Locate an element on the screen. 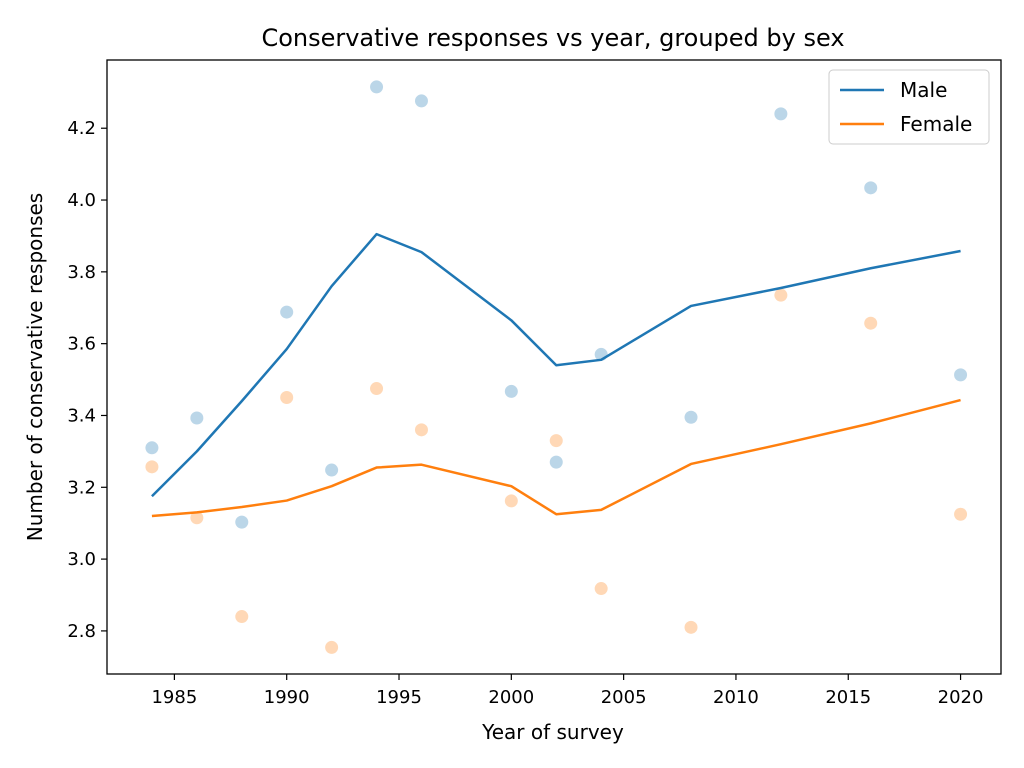 Image resolution: width=1024 pixels, height=768 pixels. legend: Male Female is located at coordinates (909, 107).